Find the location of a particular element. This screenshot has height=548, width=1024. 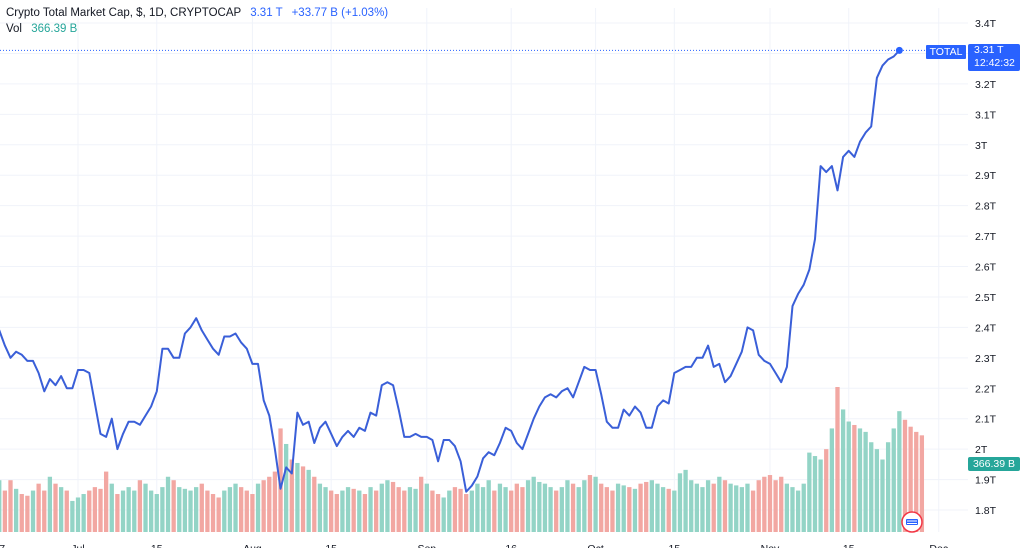

x-tick-label: 17 is located at coordinates (2, 545).